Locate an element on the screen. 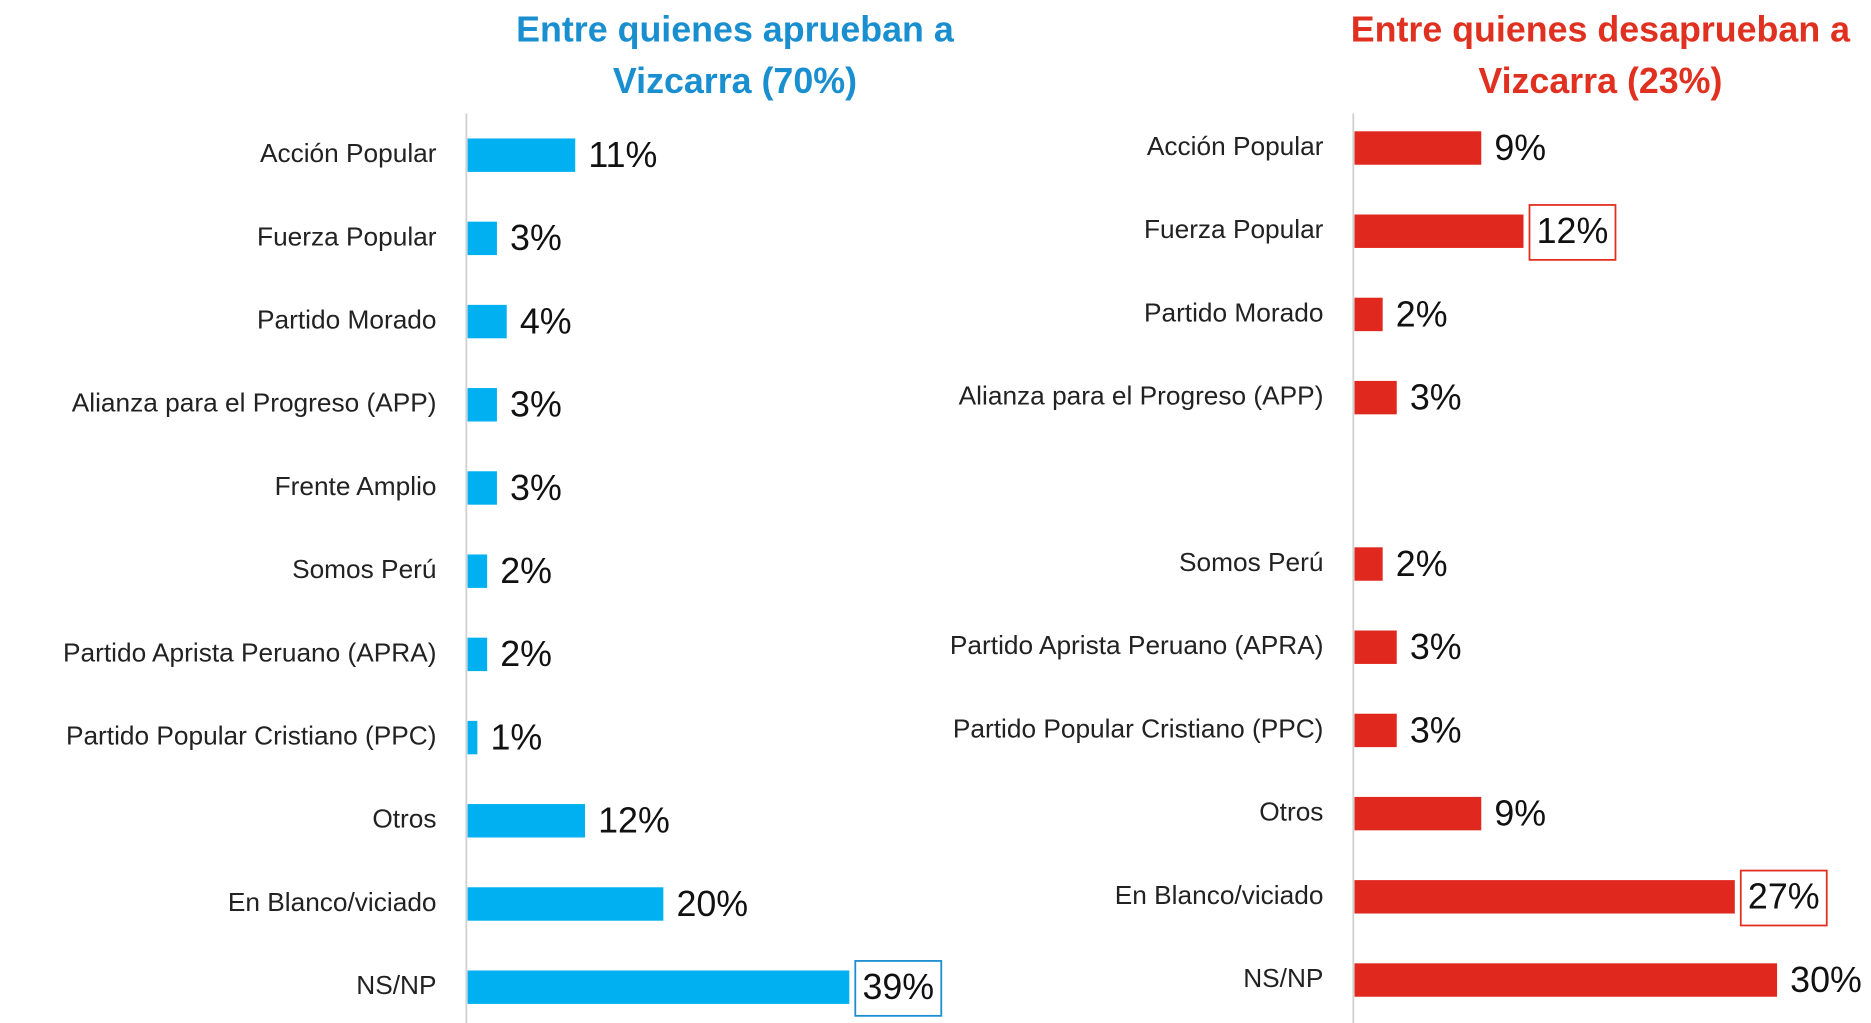 Image resolution: width=1871 pixels, height=1023 pixels. value-label: 1% is located at coordinates (516, 737).